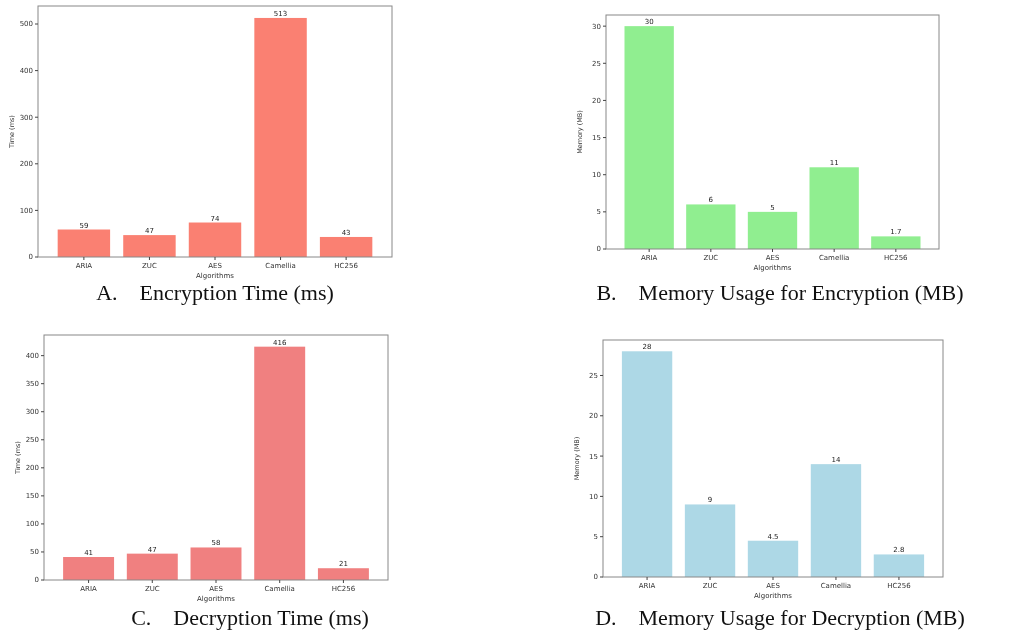 The image size is (1020, 643). What do you see at coordinates (780, 617) in the screenshot?
I see `text: D. Memory Usage for Decryption (MB)` at bounding box center [780, 617].